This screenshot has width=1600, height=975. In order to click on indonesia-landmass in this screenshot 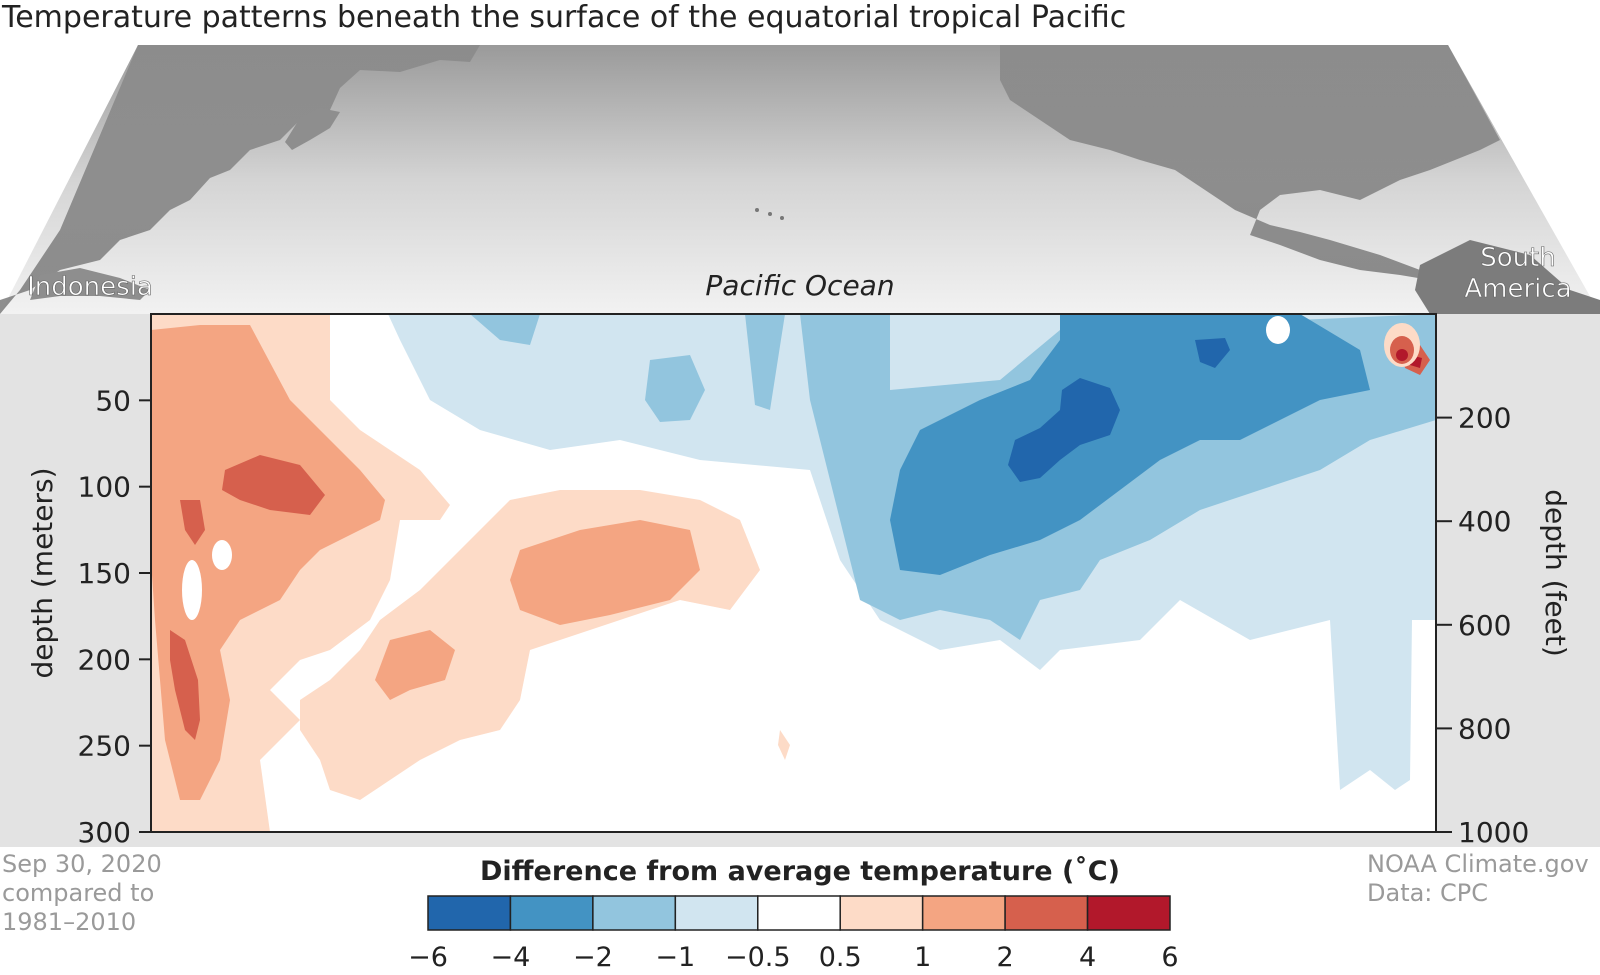, I will do `click(90, 284)`.